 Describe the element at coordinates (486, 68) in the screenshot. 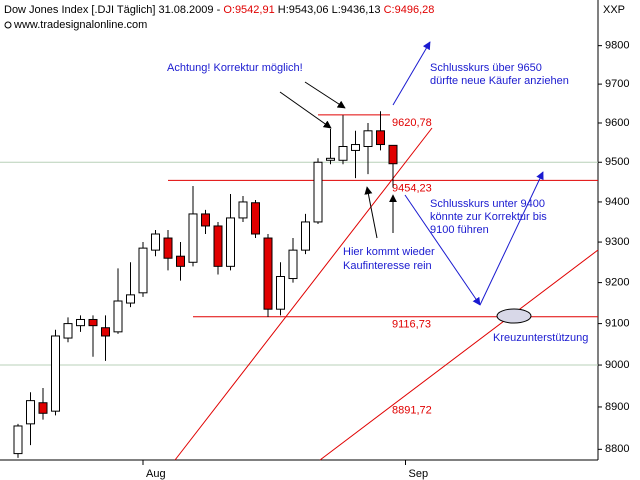

I see `annotation: Schlusskurs über 9650` at that location.